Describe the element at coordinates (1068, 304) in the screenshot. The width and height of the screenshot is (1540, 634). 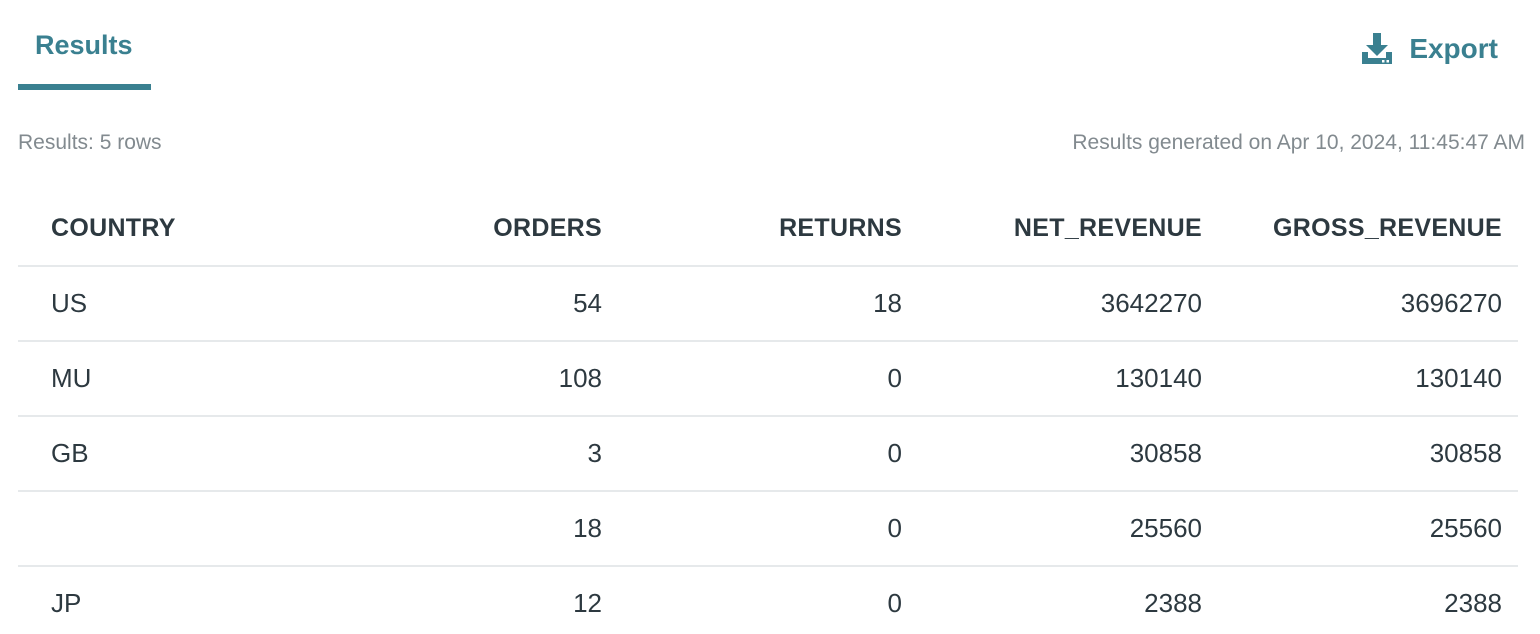
I see `cell-net-revenue: 3642270` at that location.